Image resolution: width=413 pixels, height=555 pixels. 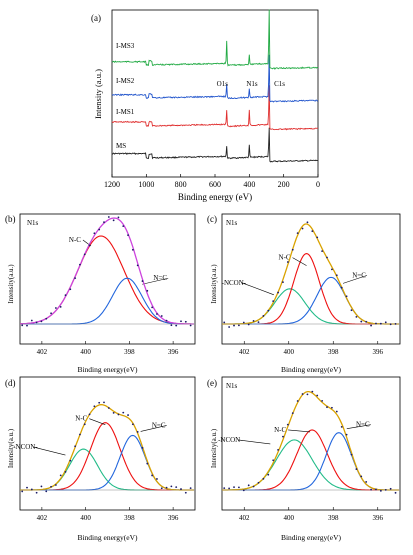 I want to click on n1s-x-tick-label: 402, so click(x=244, y=518).